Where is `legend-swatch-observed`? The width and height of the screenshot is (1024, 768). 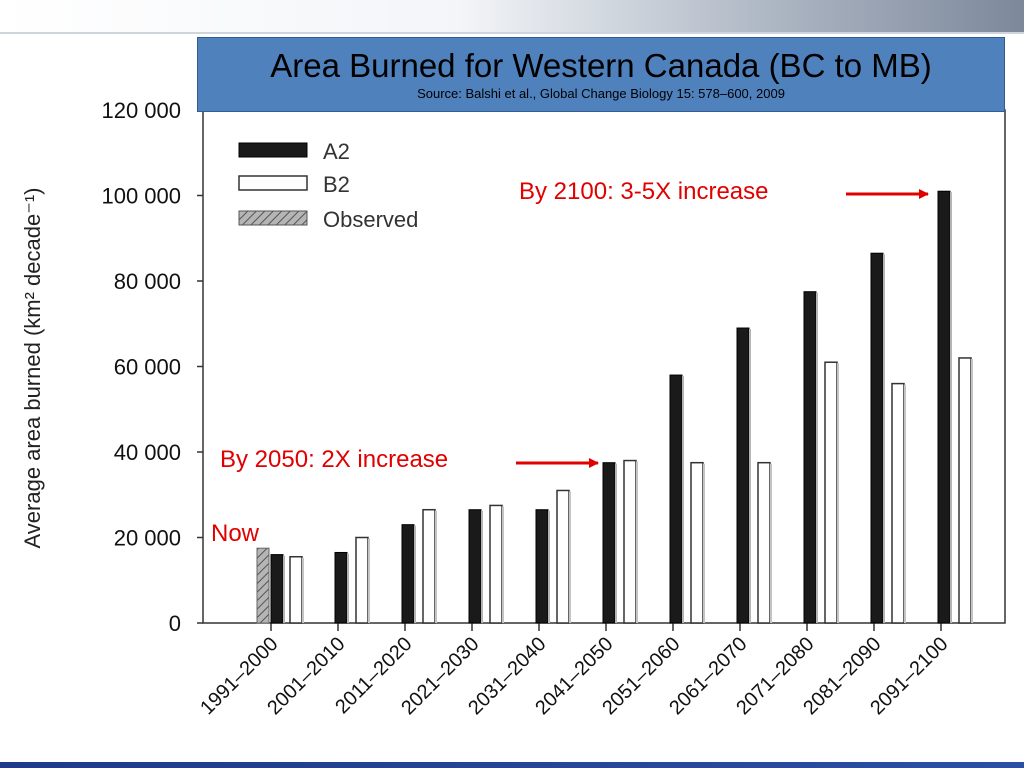
legend-swatch-observed is located at coordinates (273, 218).